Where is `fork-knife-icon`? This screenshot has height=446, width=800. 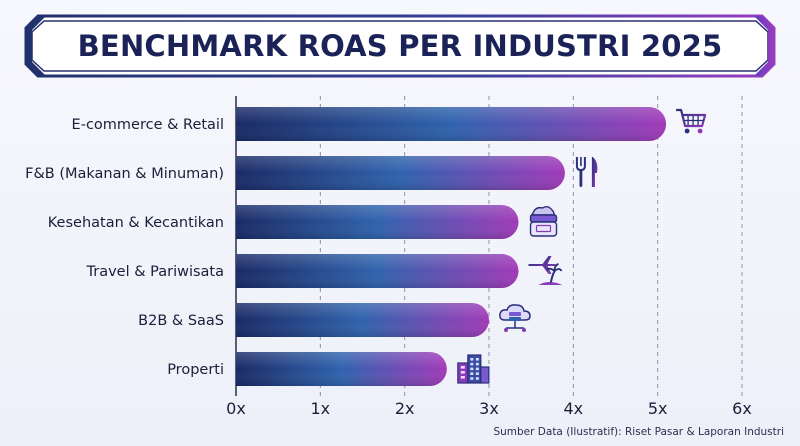 fork-knife-icon is located at coordinates (586, 172).